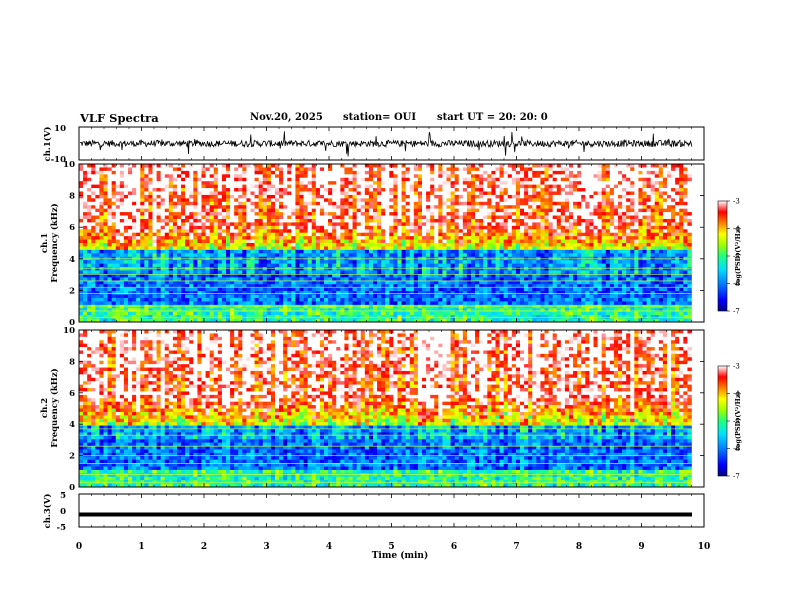  What do you see at coordinates (286, 117) in the screenshot?
I see `date-label: Nov.20, 2025` at bounding box center [286, 117].